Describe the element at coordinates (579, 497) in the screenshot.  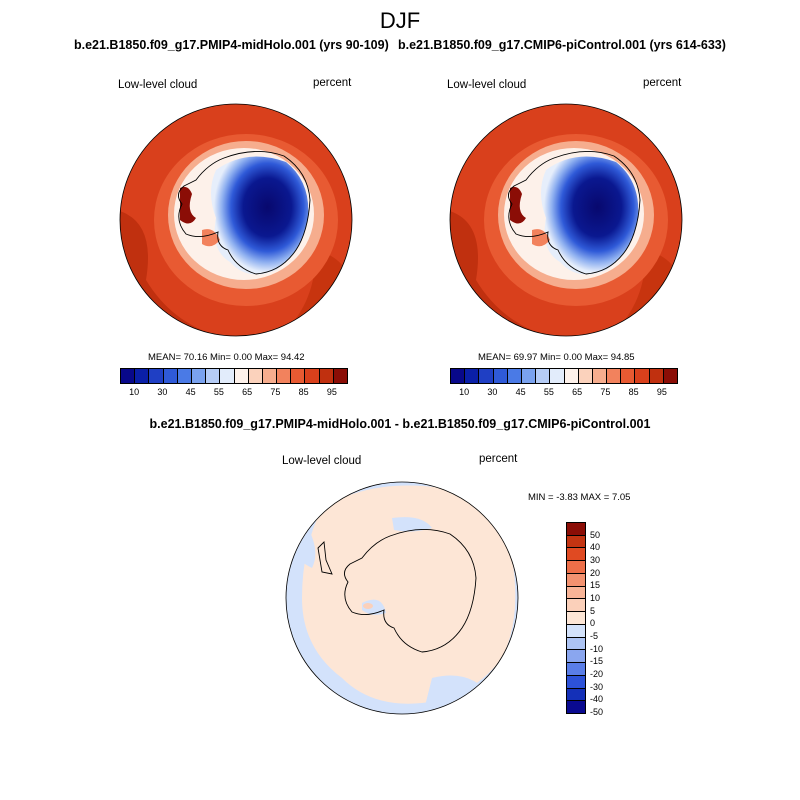
I see `diff-stats: MIN = -3.83 MAX = 7.05` at that location.